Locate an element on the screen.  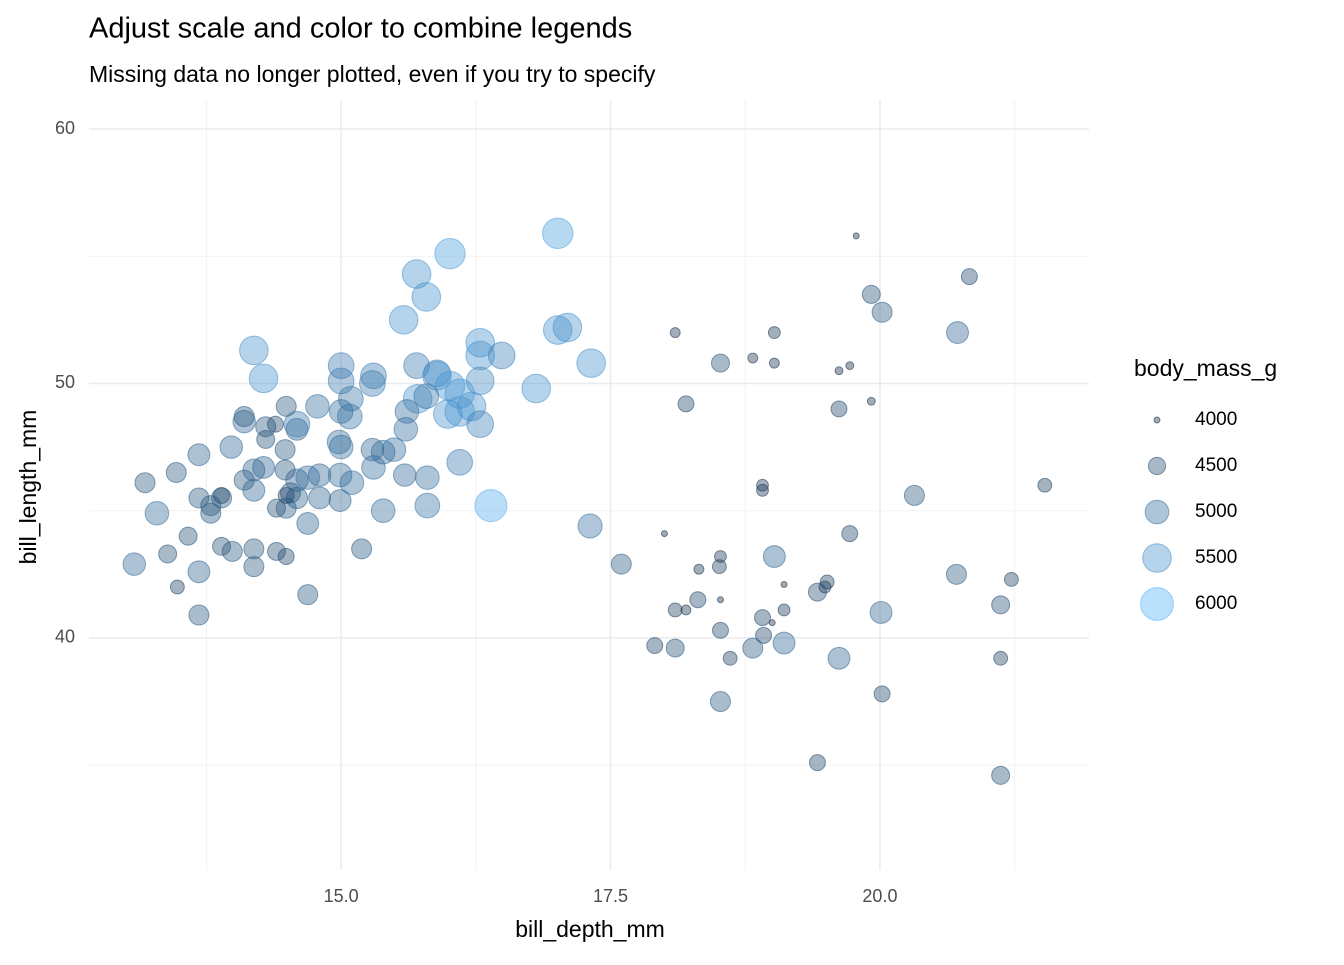
y-tick-label: 50 is located at coordinates (65, 382).